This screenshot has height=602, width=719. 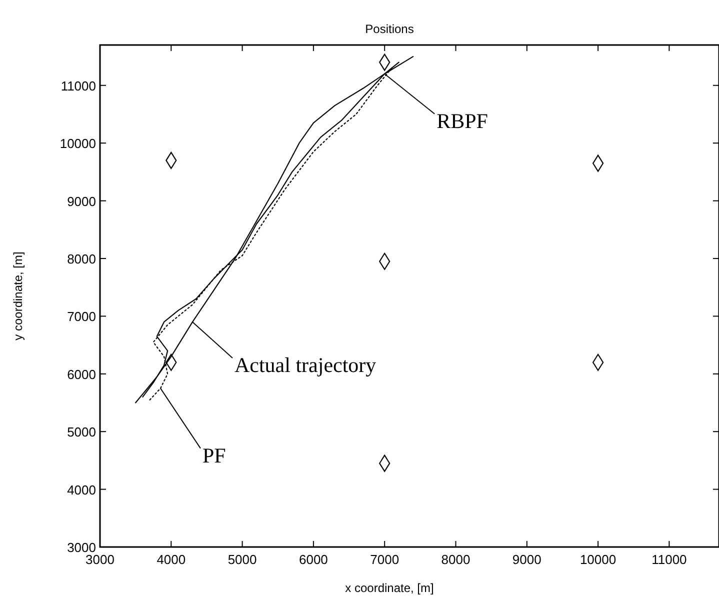 I want to click on y-tick-label: 3000, so click(x=81, y=547).